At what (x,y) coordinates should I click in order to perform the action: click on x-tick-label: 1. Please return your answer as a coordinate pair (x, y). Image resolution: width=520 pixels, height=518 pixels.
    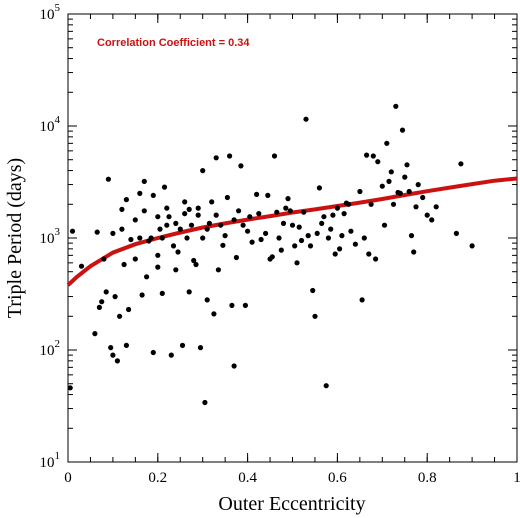
    Looking at the image, I should click on (516, 478).